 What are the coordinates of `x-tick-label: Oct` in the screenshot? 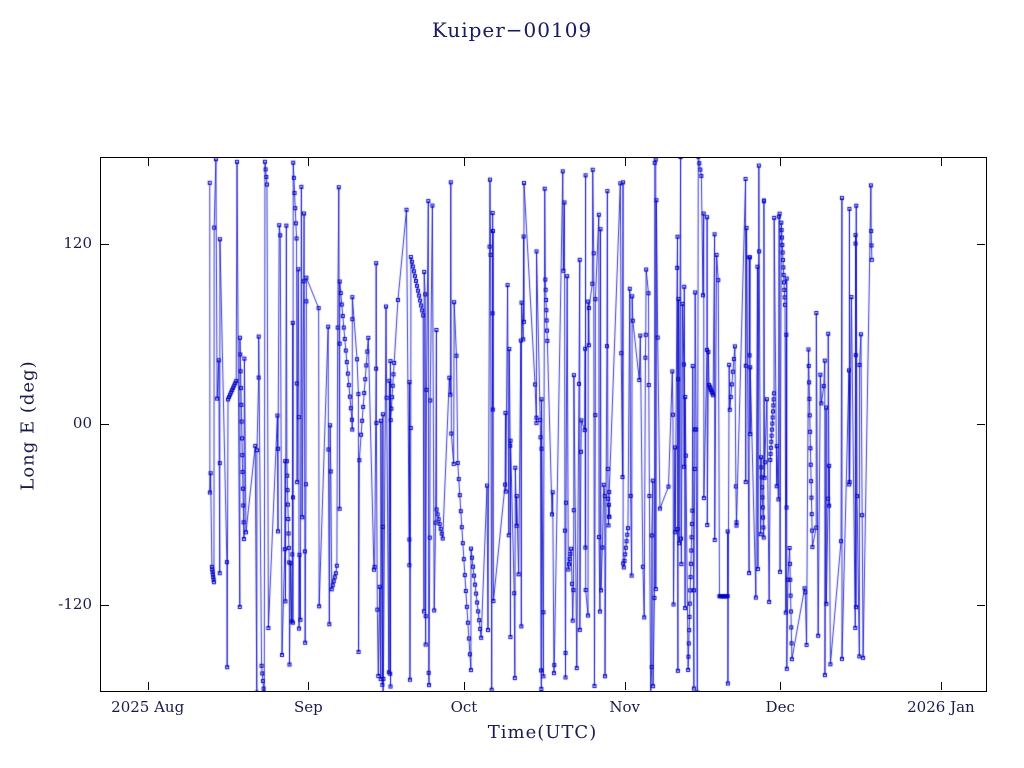 It's located at (464, 707).